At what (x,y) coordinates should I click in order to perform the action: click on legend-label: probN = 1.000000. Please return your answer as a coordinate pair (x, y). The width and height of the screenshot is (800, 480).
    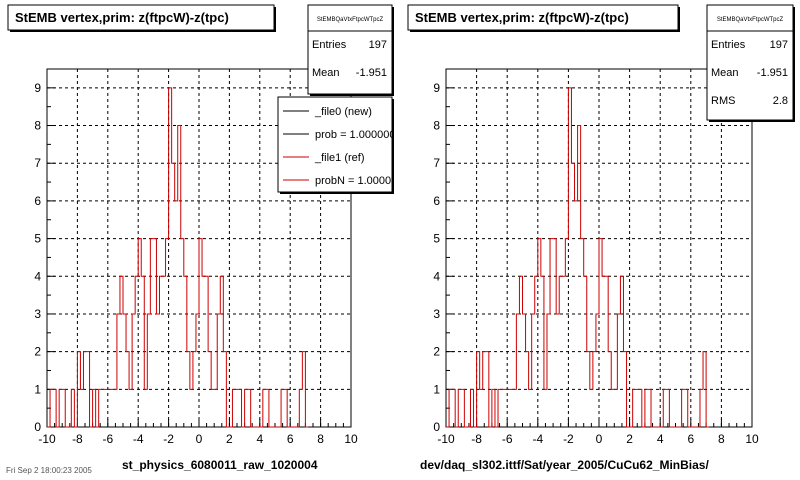
    Looking at the image, I should click on (359, 181).